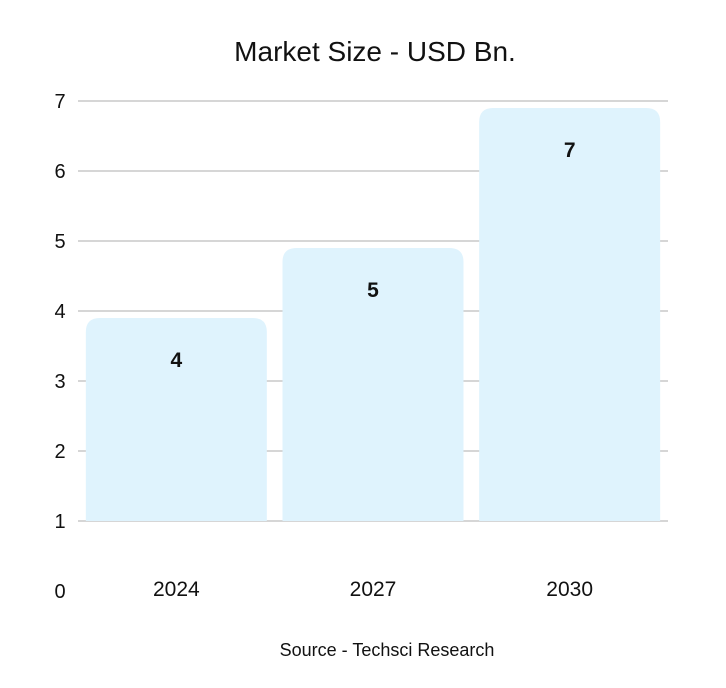  Describe the element at coordinates (176, 589) in the screenshot. I see `x-tick-label: 2024` at that location.